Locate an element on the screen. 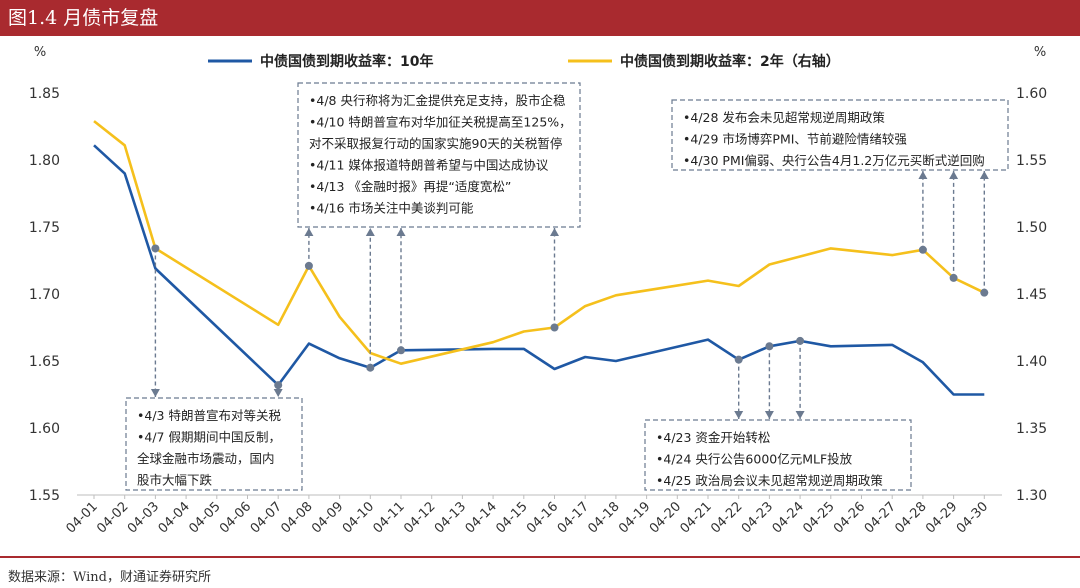 Image resolution: width=1080 pixels, height=588 pixels. x-tick-label: 04-09 is located at coordinates (327, 517).